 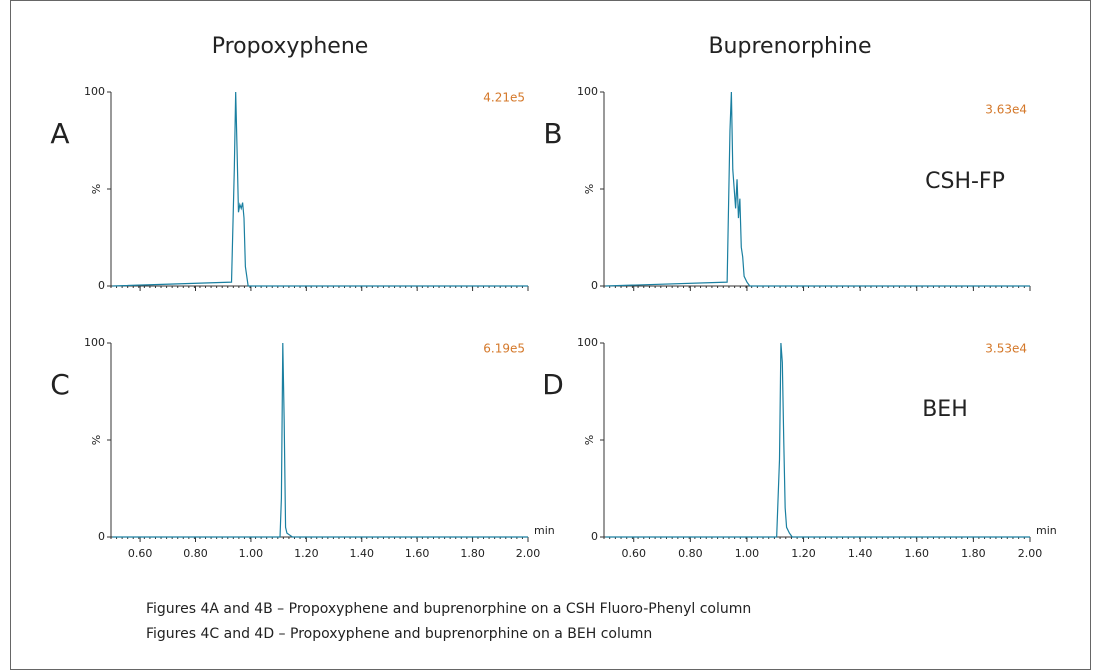 I want to click on panel-label: C, so click(x=60, y=384).